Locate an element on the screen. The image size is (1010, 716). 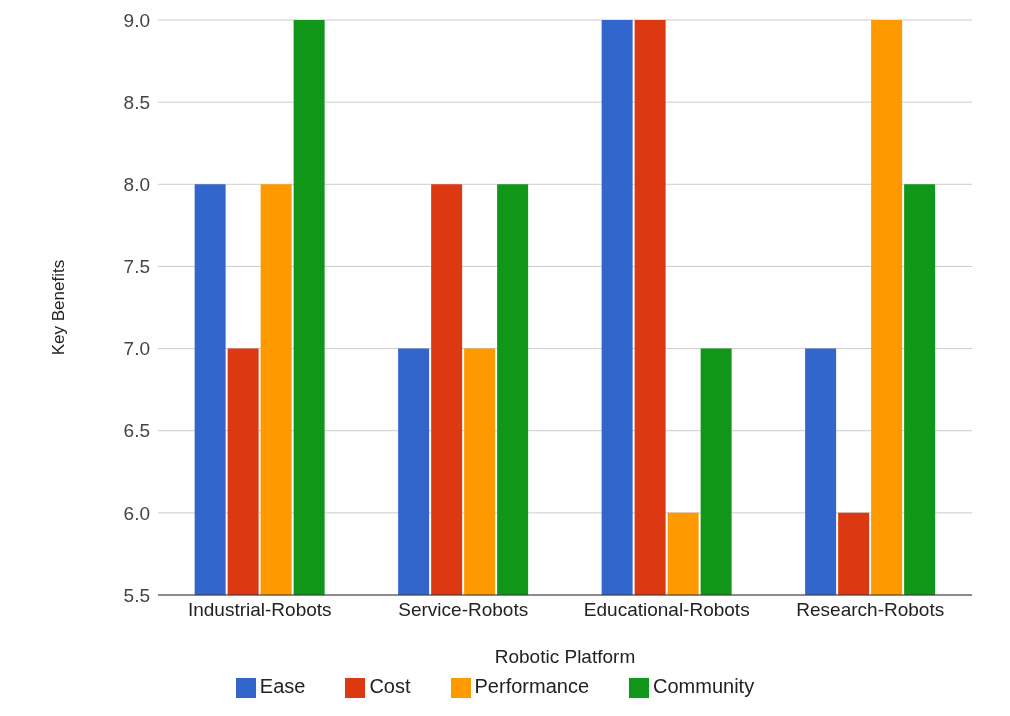
y-axis-title: Key Benefits is located at coordinates (59, 307).